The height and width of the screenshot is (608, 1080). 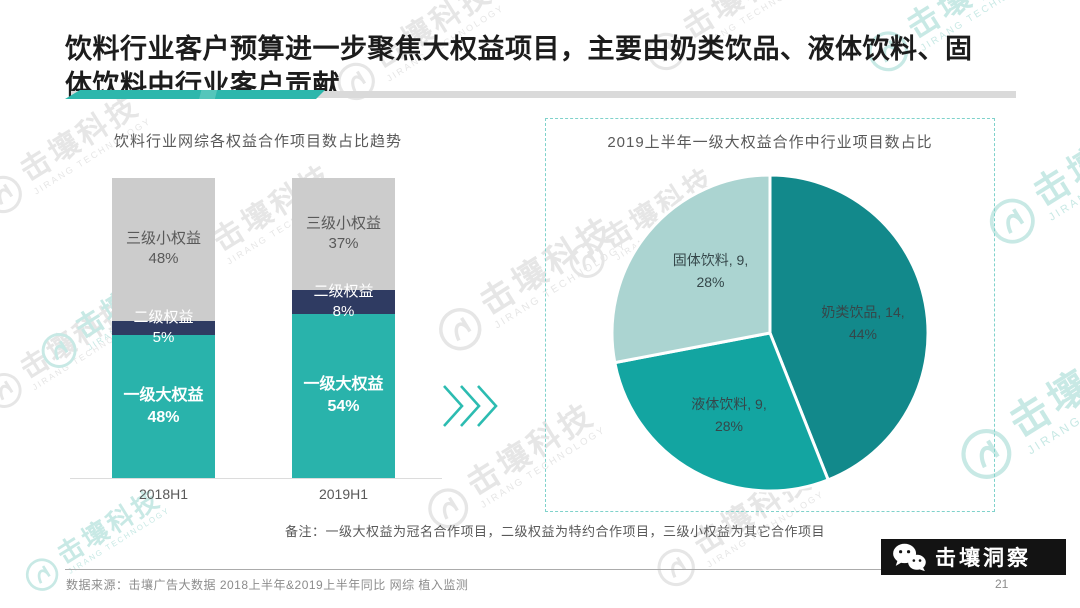 I want to click on pie-label-solid-drink: 固体饮料, 9, 28%, so click(x=710, y=271).